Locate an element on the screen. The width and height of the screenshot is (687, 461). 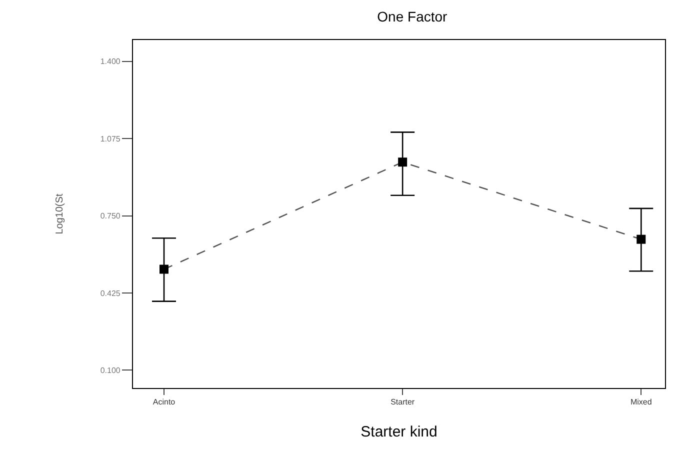
x-tick-label: Acinto is located at coordinates (164, 402).